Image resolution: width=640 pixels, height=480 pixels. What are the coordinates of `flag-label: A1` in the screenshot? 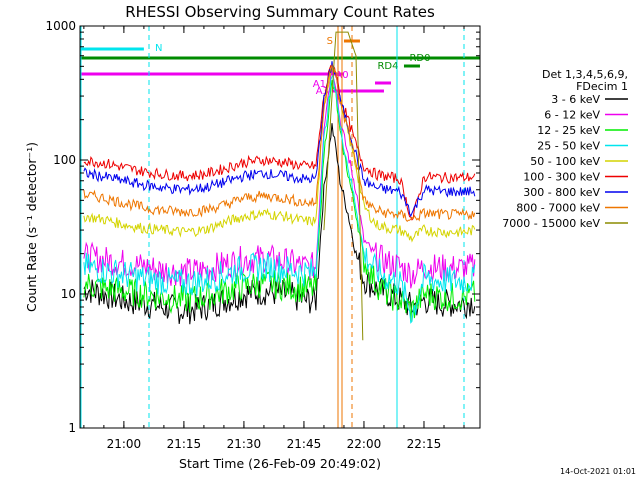 It's located at (319, 84).